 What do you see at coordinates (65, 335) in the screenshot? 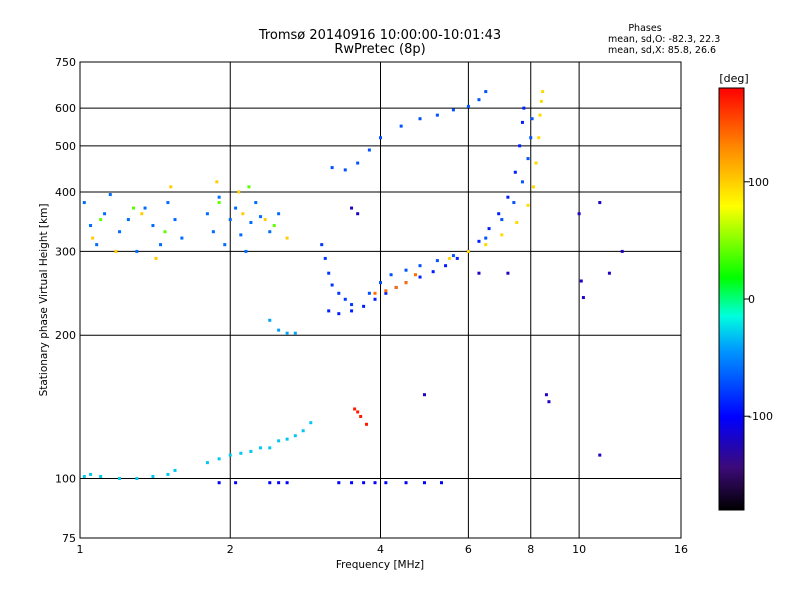
I see `y-tick-label: 200` at bounding box center [65, 335].